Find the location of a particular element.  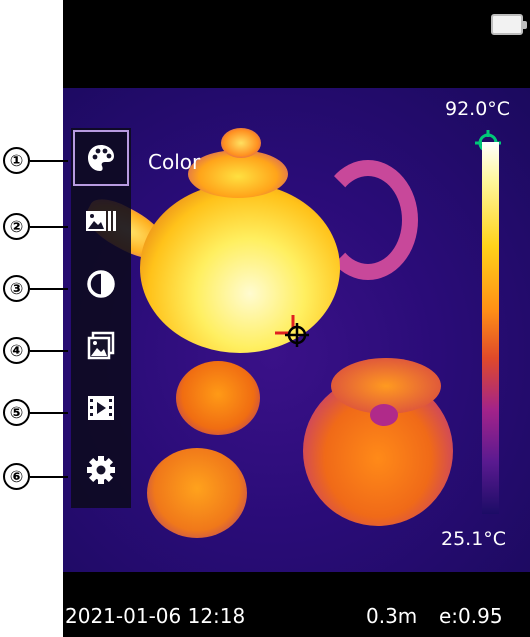

callout-number: ④ is located at coordinates (16, 350).